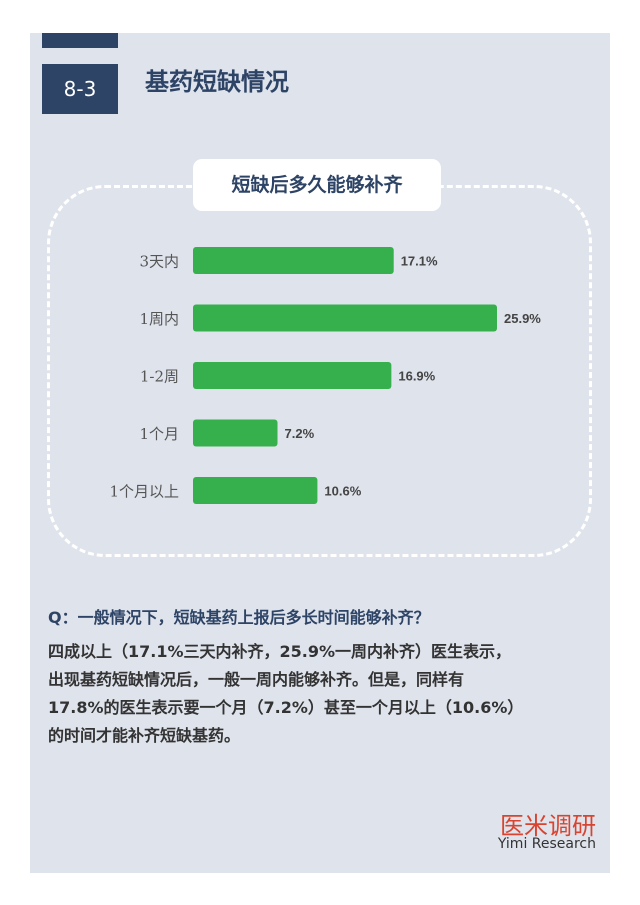  Describe the element at coordinates (80, 89) in the screenshot. I see `section-number: 8-3` at that location.